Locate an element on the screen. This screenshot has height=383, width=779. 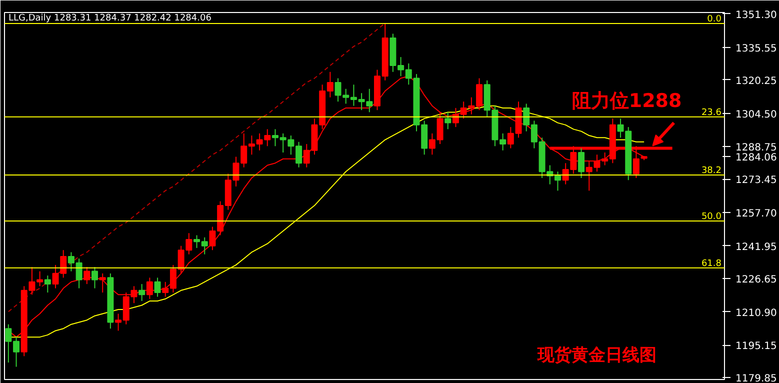
y-tick-label: 1257.70 is located at coordinates (756, 214).